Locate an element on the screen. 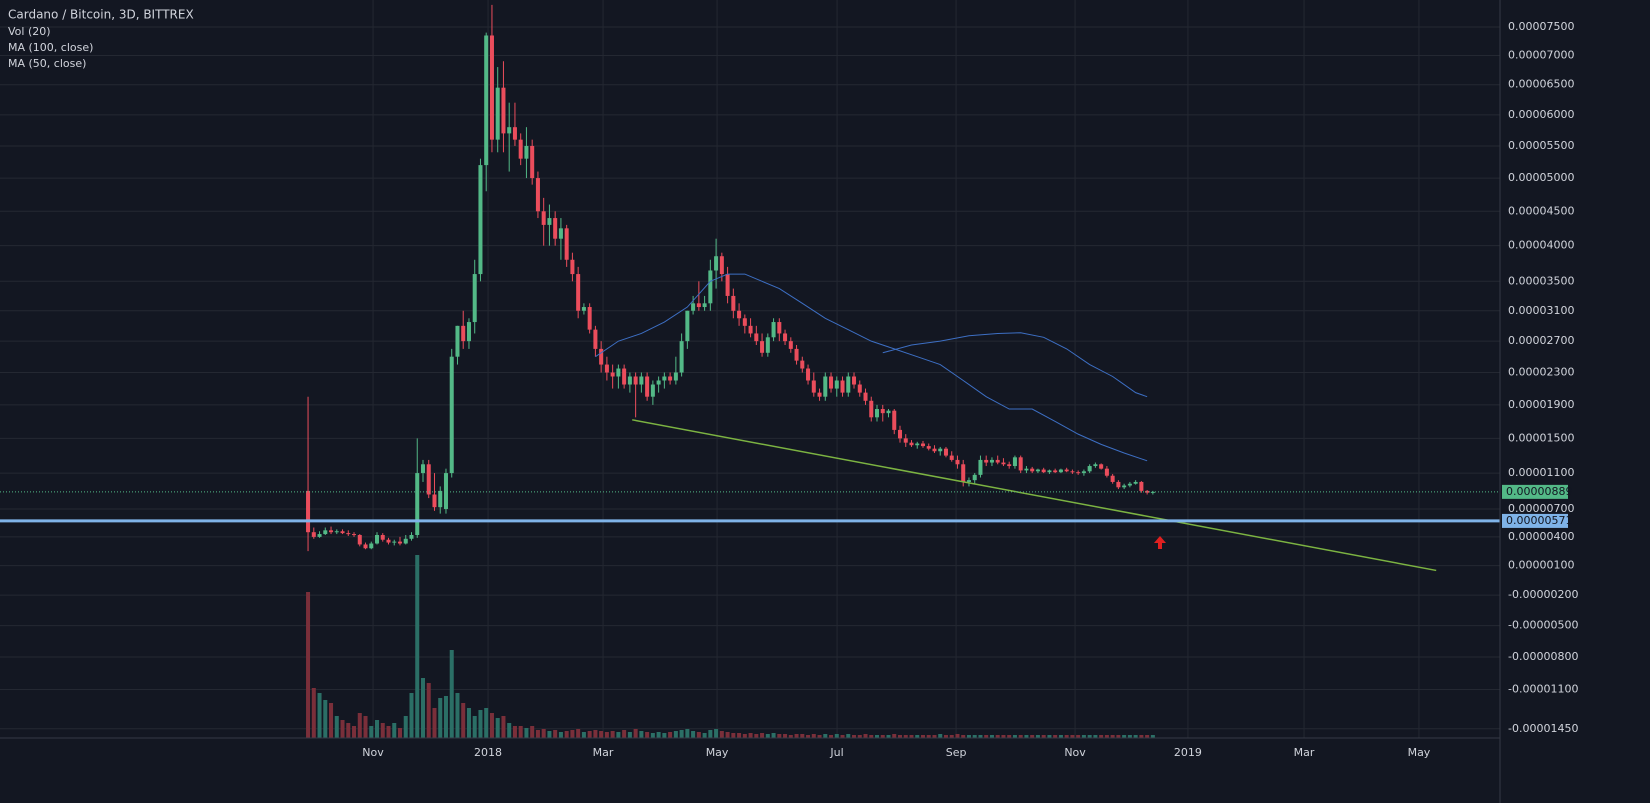 This screenshot has height=803, width=1650. y-tick-label: 0.00001500 is located at coordinates (1541, 437).